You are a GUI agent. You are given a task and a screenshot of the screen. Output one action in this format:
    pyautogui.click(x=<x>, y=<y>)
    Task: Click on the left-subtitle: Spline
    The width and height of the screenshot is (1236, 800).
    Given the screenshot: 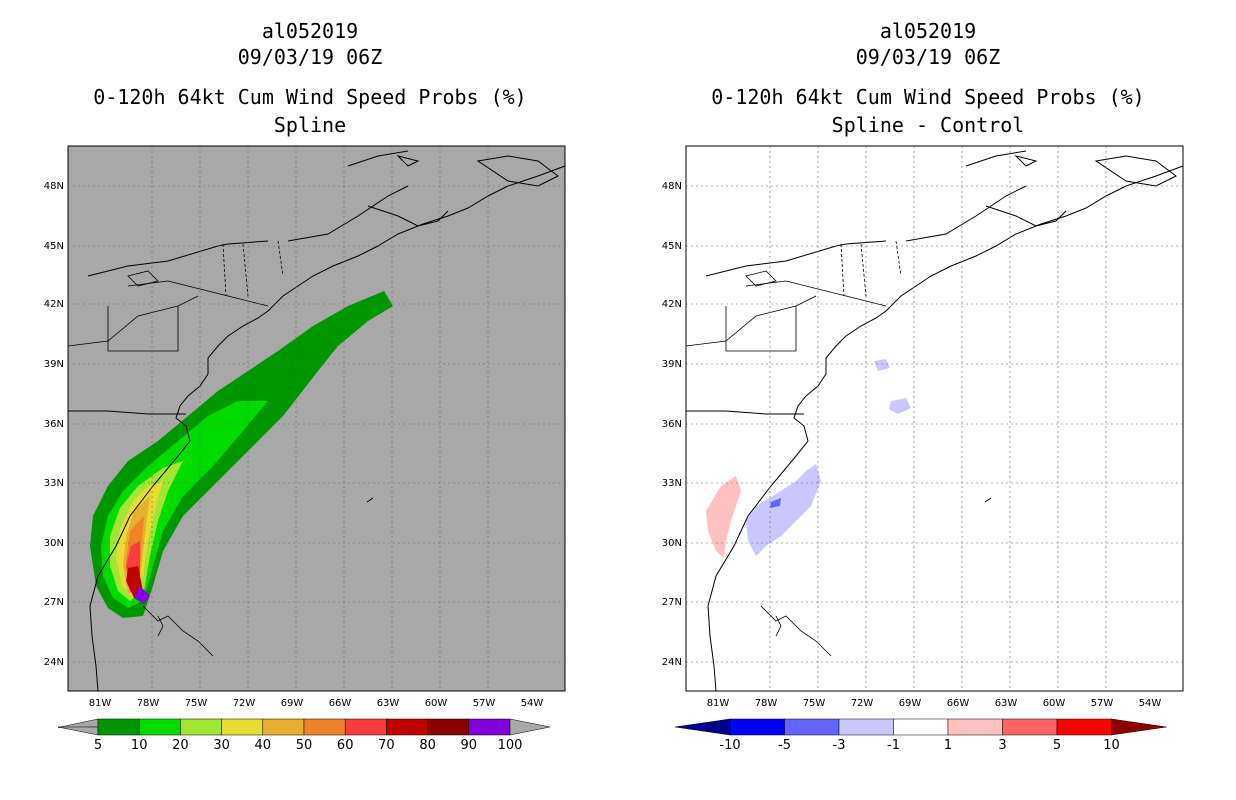 What is the action you would take?
    pyautogui.click(x=310, y=125)
    